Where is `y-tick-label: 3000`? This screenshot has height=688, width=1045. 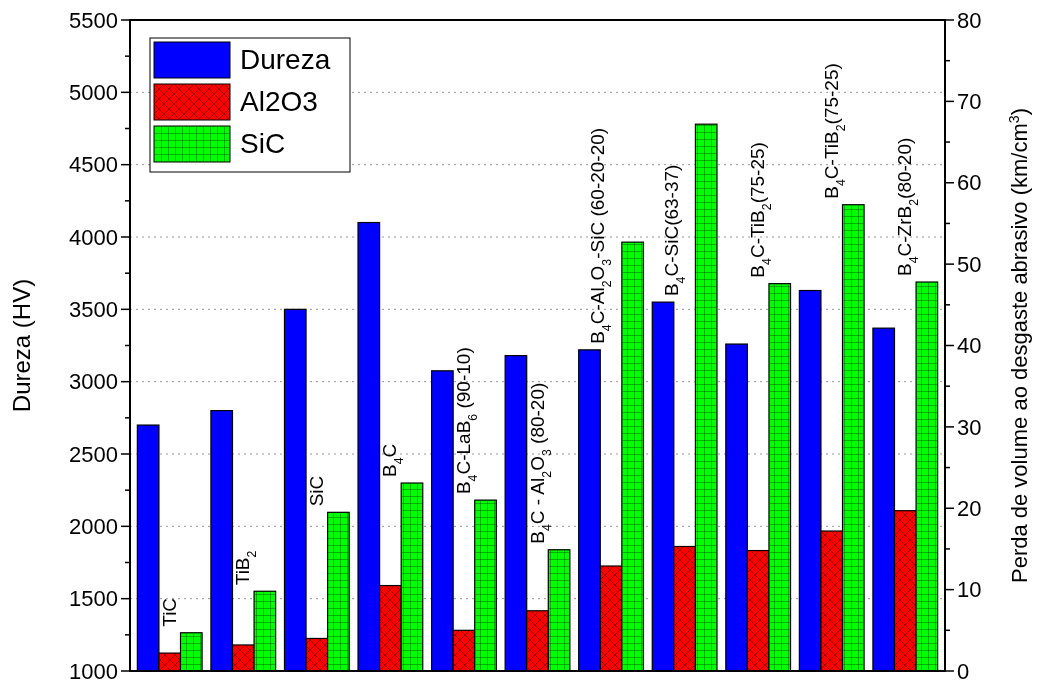 y-tick-label: 3000 is located at coordinates (93, 382).